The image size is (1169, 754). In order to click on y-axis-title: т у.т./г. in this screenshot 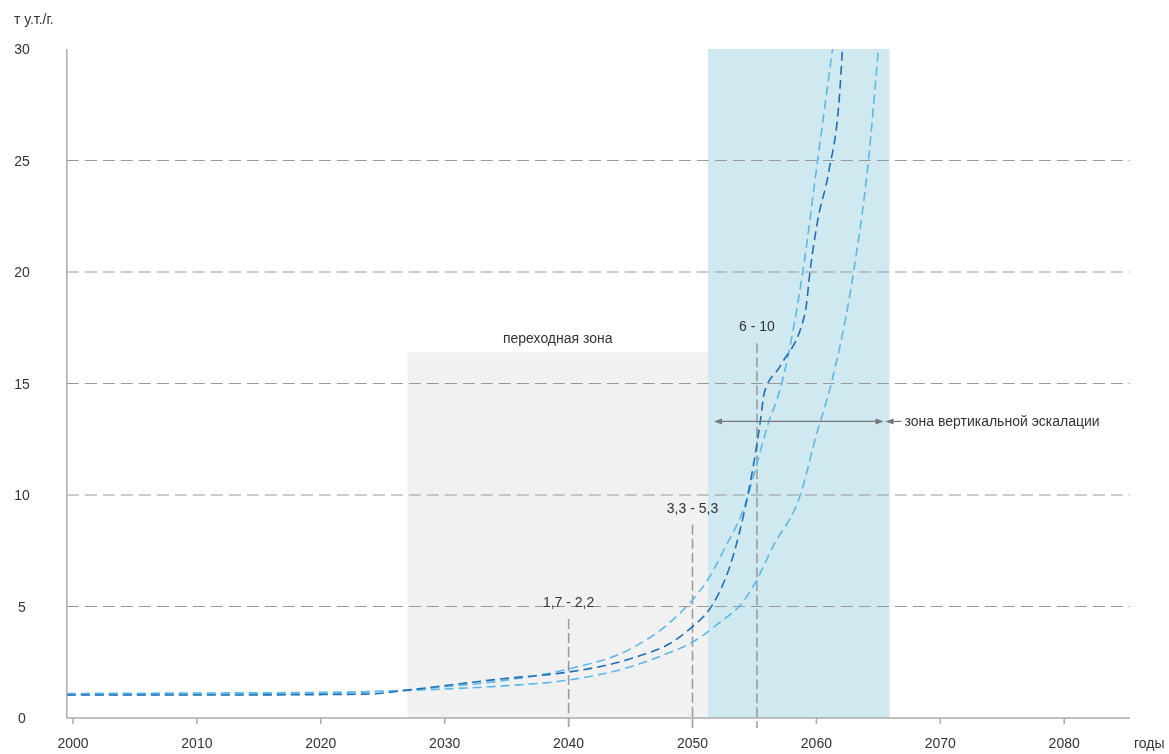, I will do `click(34, 19)`.